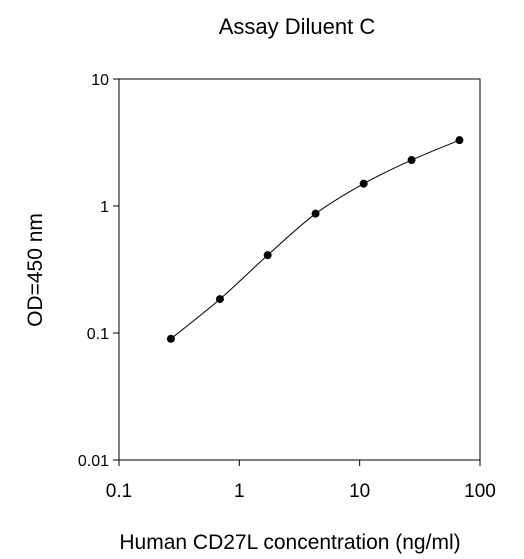  I want to click on y-axis-ticks: 0.01 0.1 1 10, so click(98, 271).